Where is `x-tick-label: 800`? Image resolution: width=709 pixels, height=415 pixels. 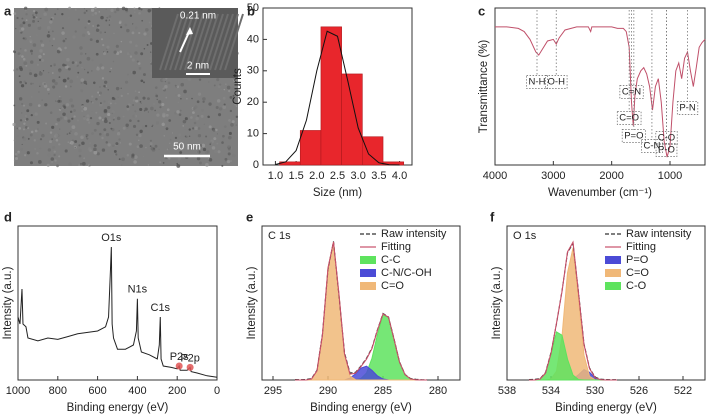 x-tick-label: 800 is located at coordinates (58, 391).